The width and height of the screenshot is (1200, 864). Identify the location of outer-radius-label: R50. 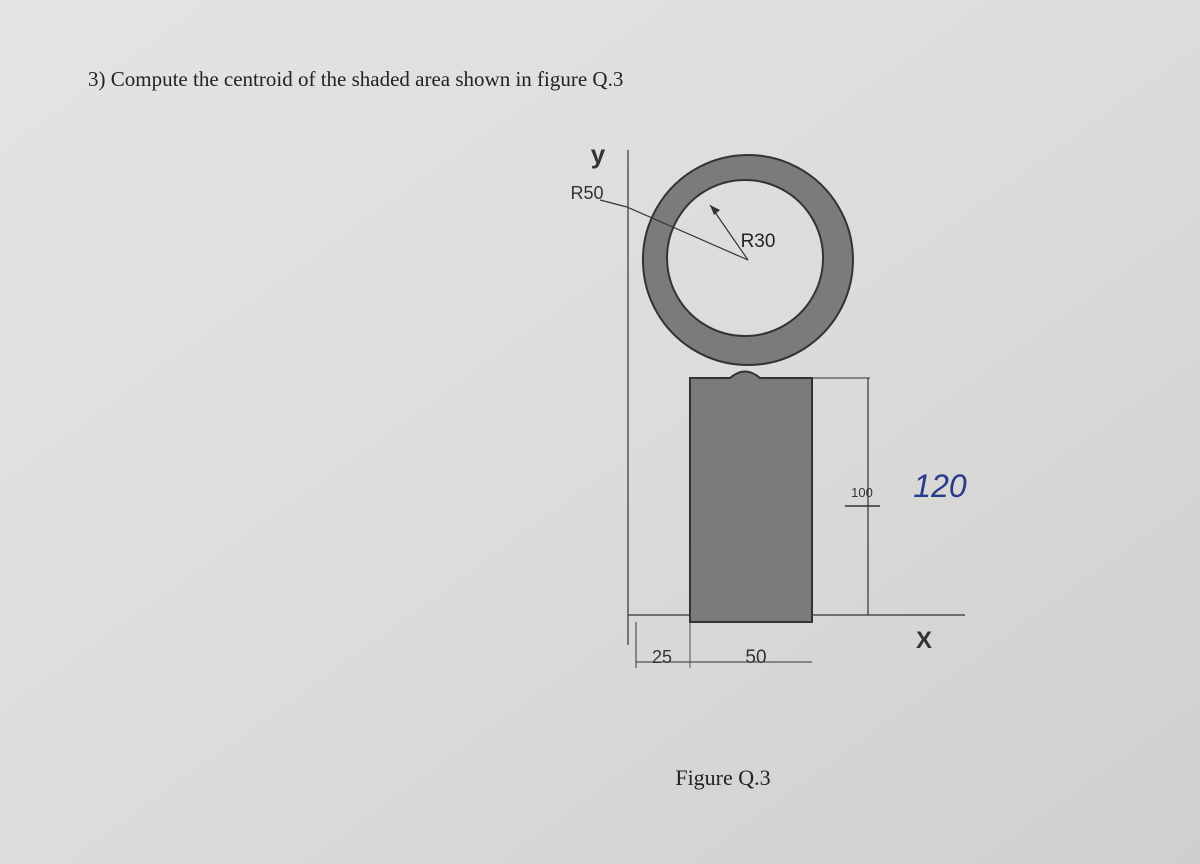
(586, 193).